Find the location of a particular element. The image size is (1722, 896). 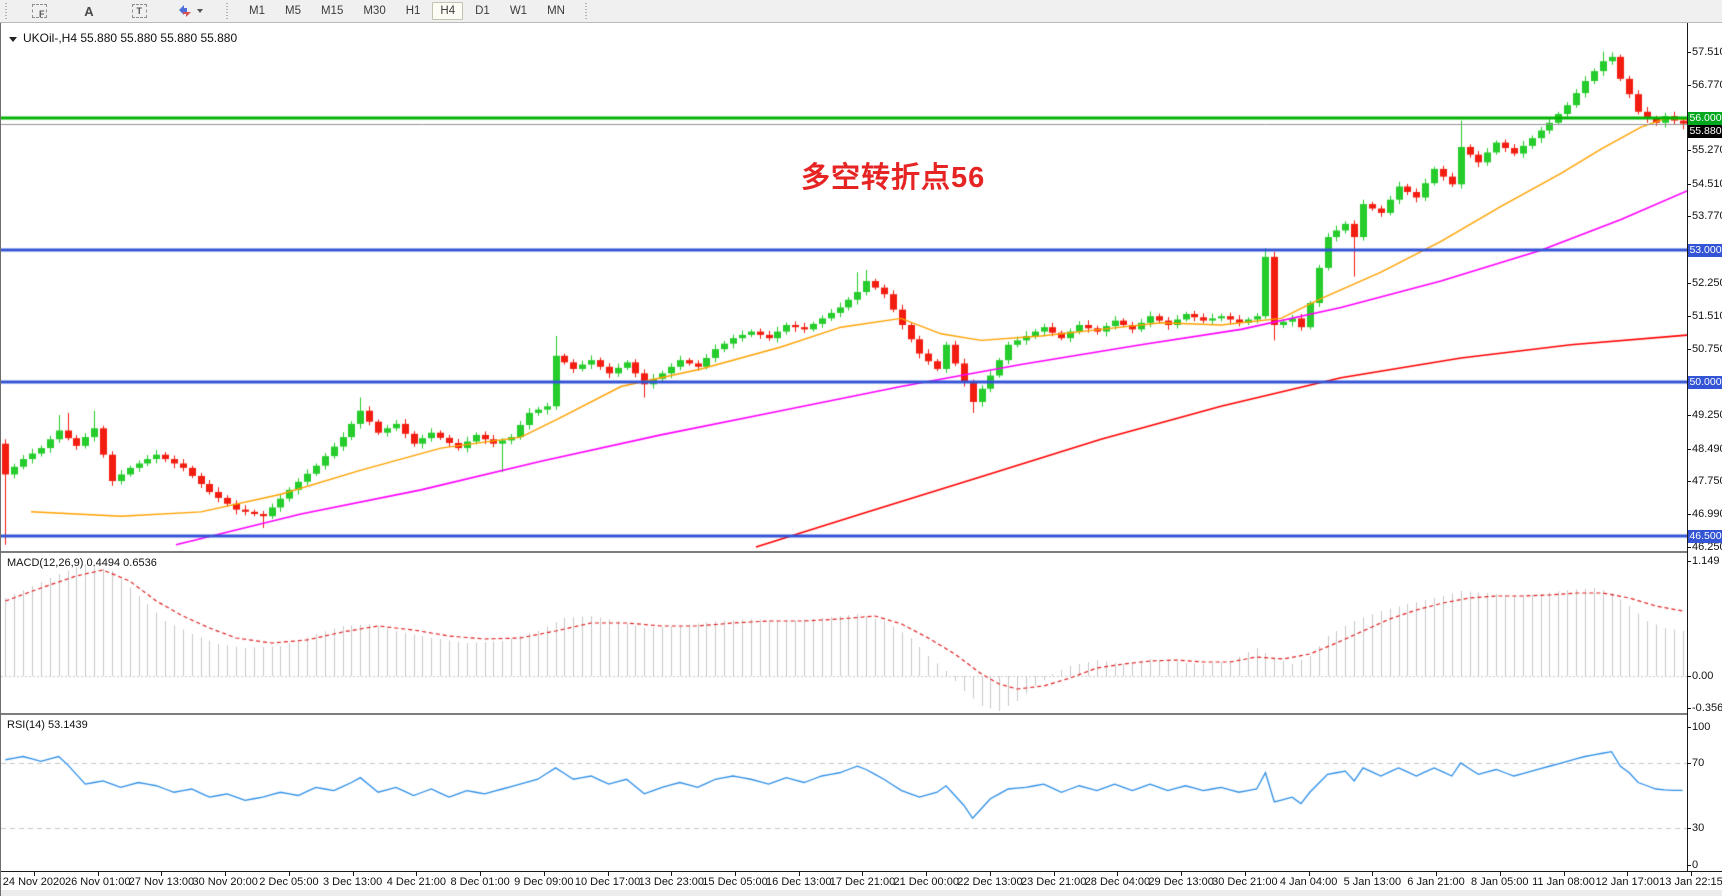

price-axis-label: 30 is located at coordinates (1698, 828).